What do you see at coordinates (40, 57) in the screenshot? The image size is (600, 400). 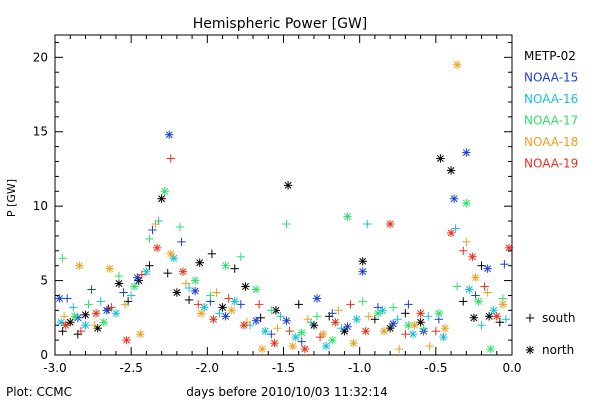 I see `y-tick-label: 20` at bounding box center [40, 57].